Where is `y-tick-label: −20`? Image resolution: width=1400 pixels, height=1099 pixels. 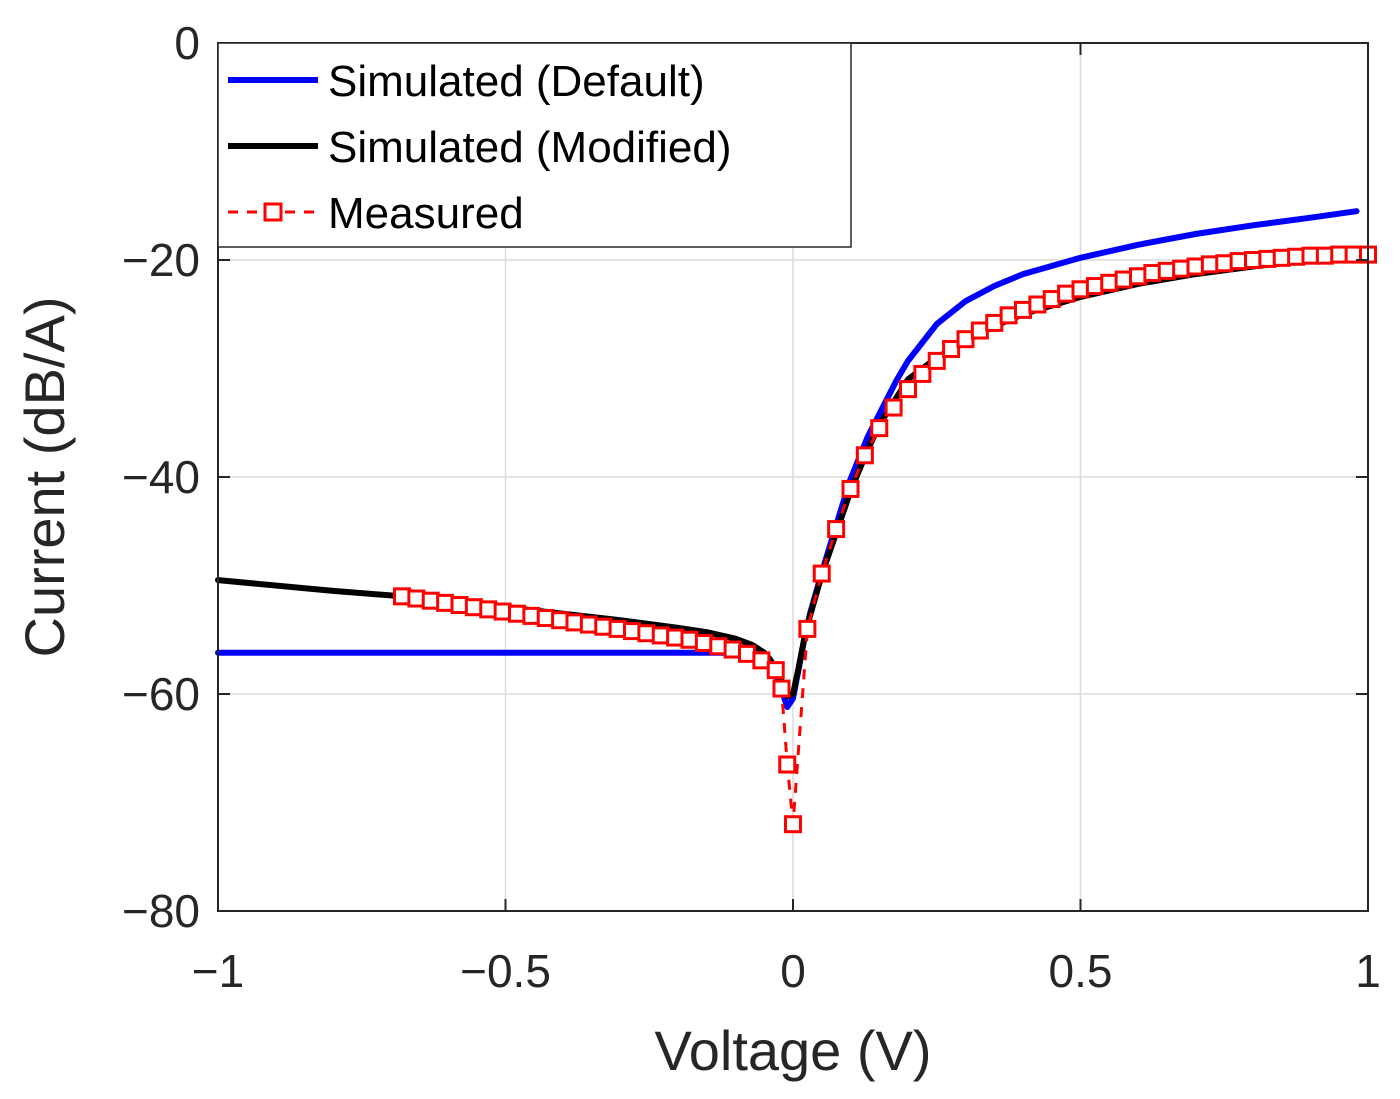
y-tick-label: −20 is located at coordinates (161, 260).